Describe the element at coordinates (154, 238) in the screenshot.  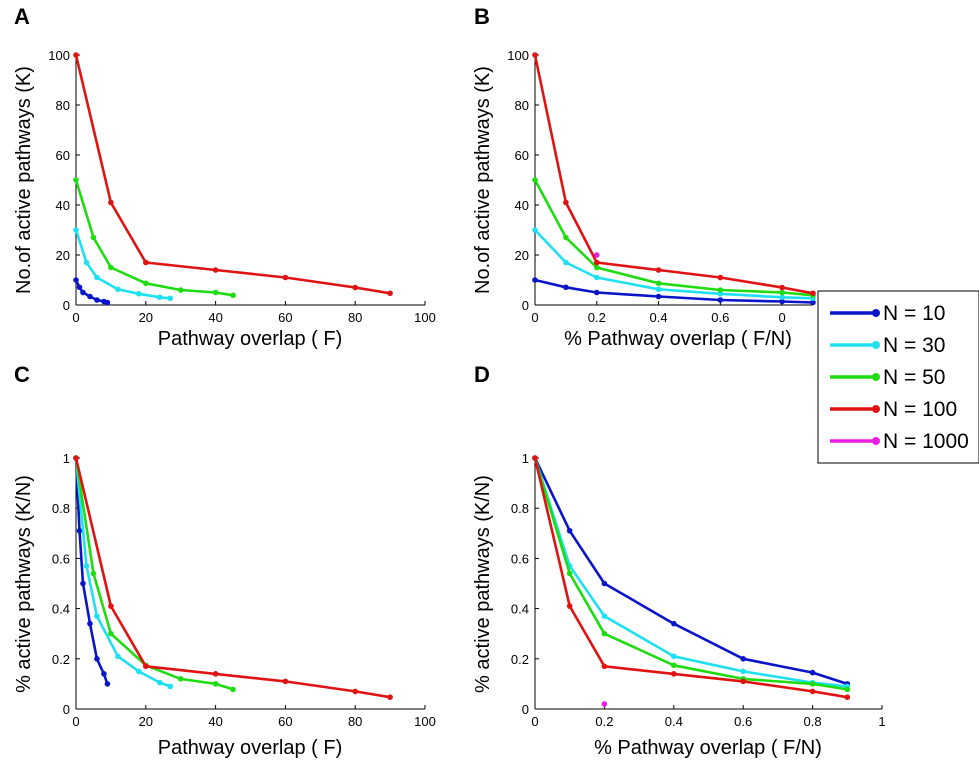
I see `series-n50` at that location.